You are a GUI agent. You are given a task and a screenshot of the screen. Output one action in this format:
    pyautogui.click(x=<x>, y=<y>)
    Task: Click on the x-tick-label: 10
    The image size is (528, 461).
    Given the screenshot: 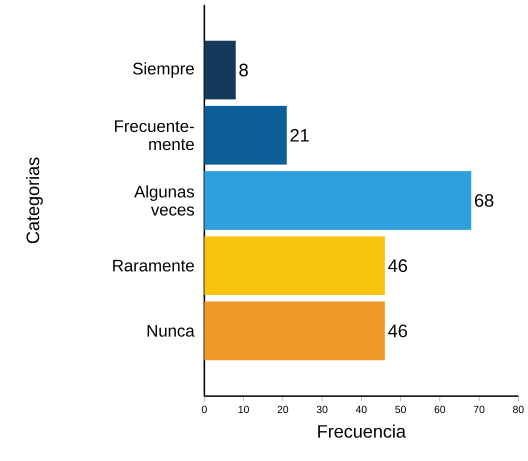 What is the action you would take?
    pyautogui.click(x=243, y=410)
    